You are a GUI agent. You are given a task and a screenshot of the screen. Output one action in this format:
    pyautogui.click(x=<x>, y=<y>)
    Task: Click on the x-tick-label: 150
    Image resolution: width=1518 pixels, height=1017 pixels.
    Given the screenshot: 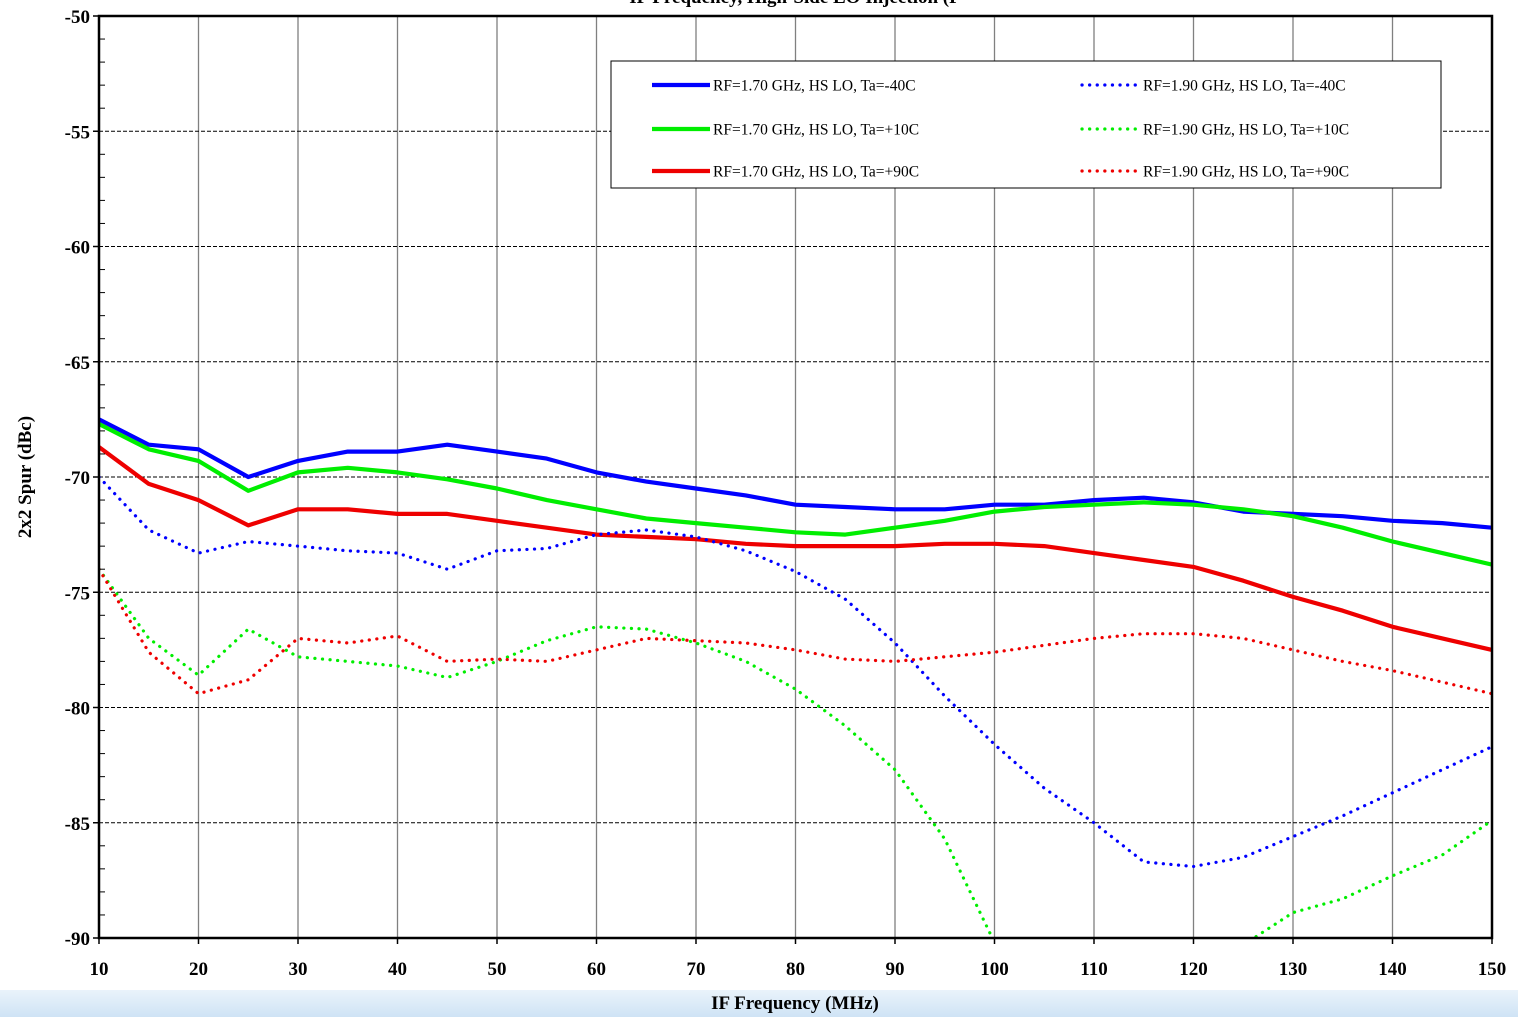 What is the action you would take?
    pyautogui.click(x=1492, y=969)
    